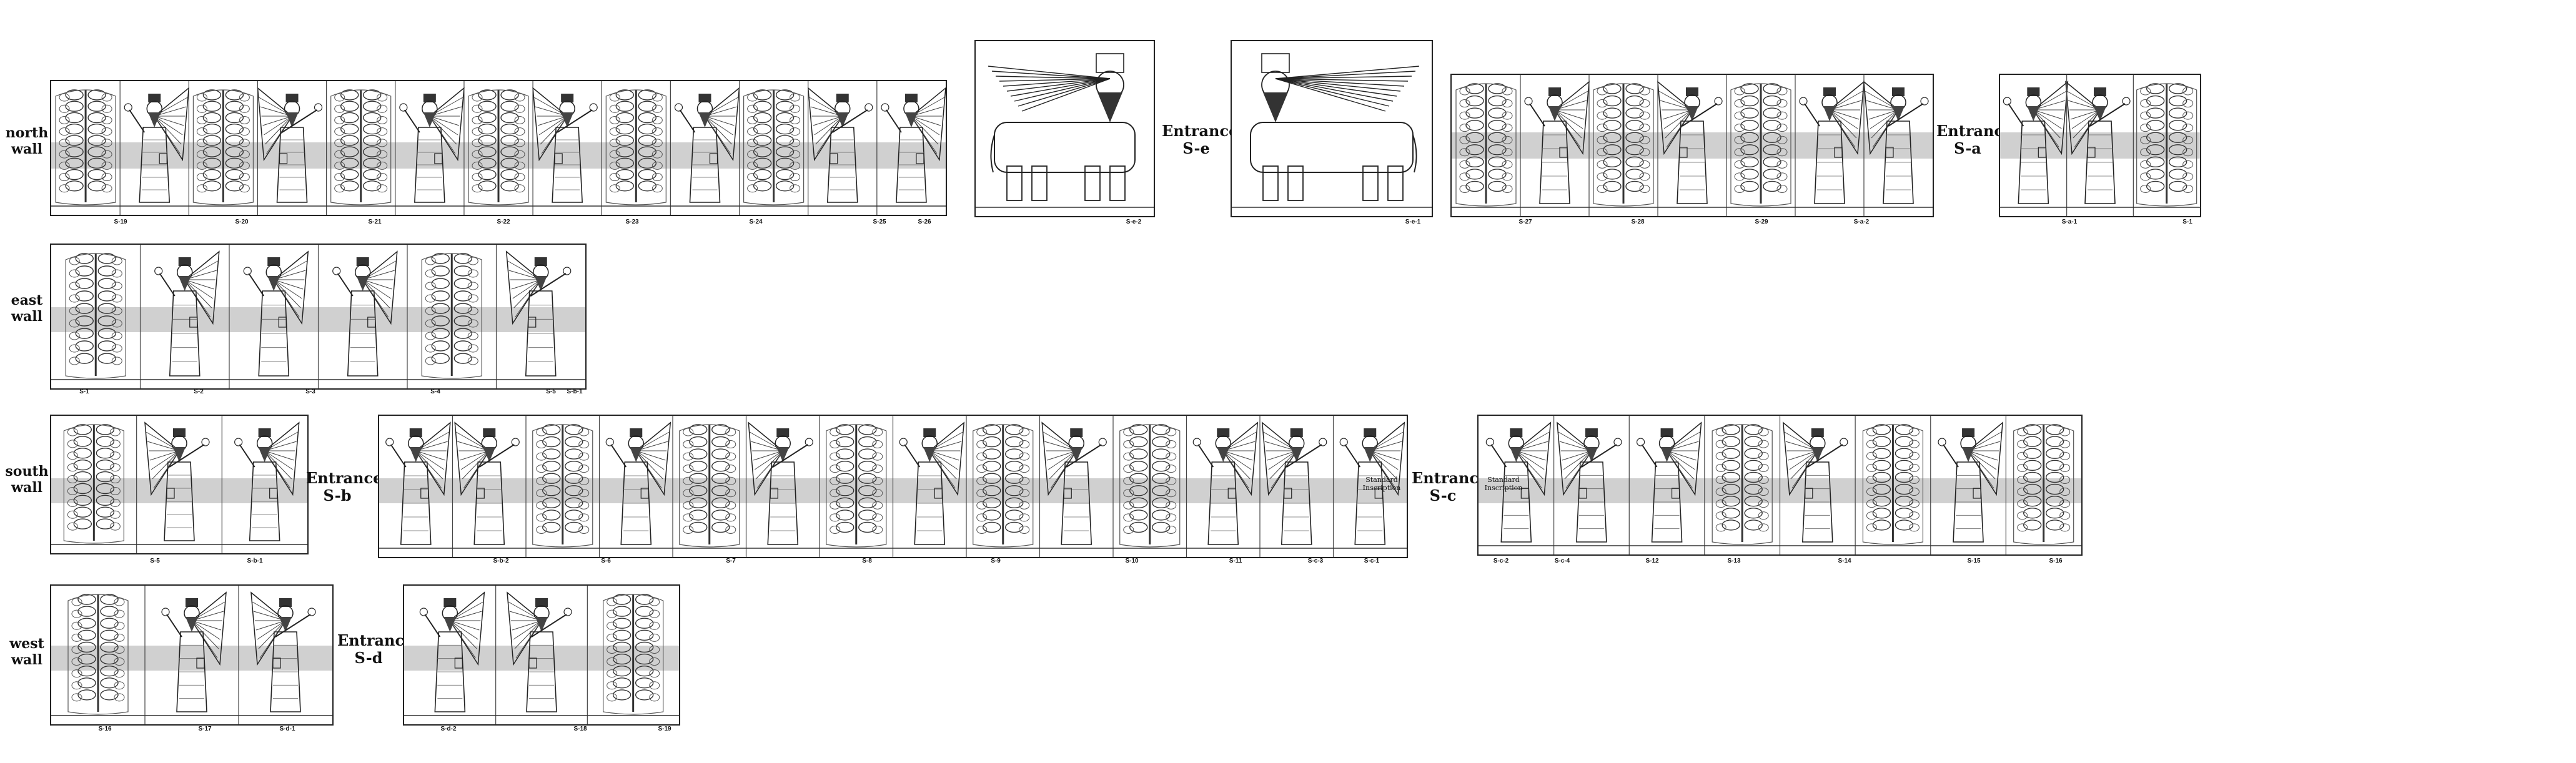  What do you see at coordinates (1974, 561) in the screenshot?
I see `slab-label: S-15` at bounding box center [1974, 561].